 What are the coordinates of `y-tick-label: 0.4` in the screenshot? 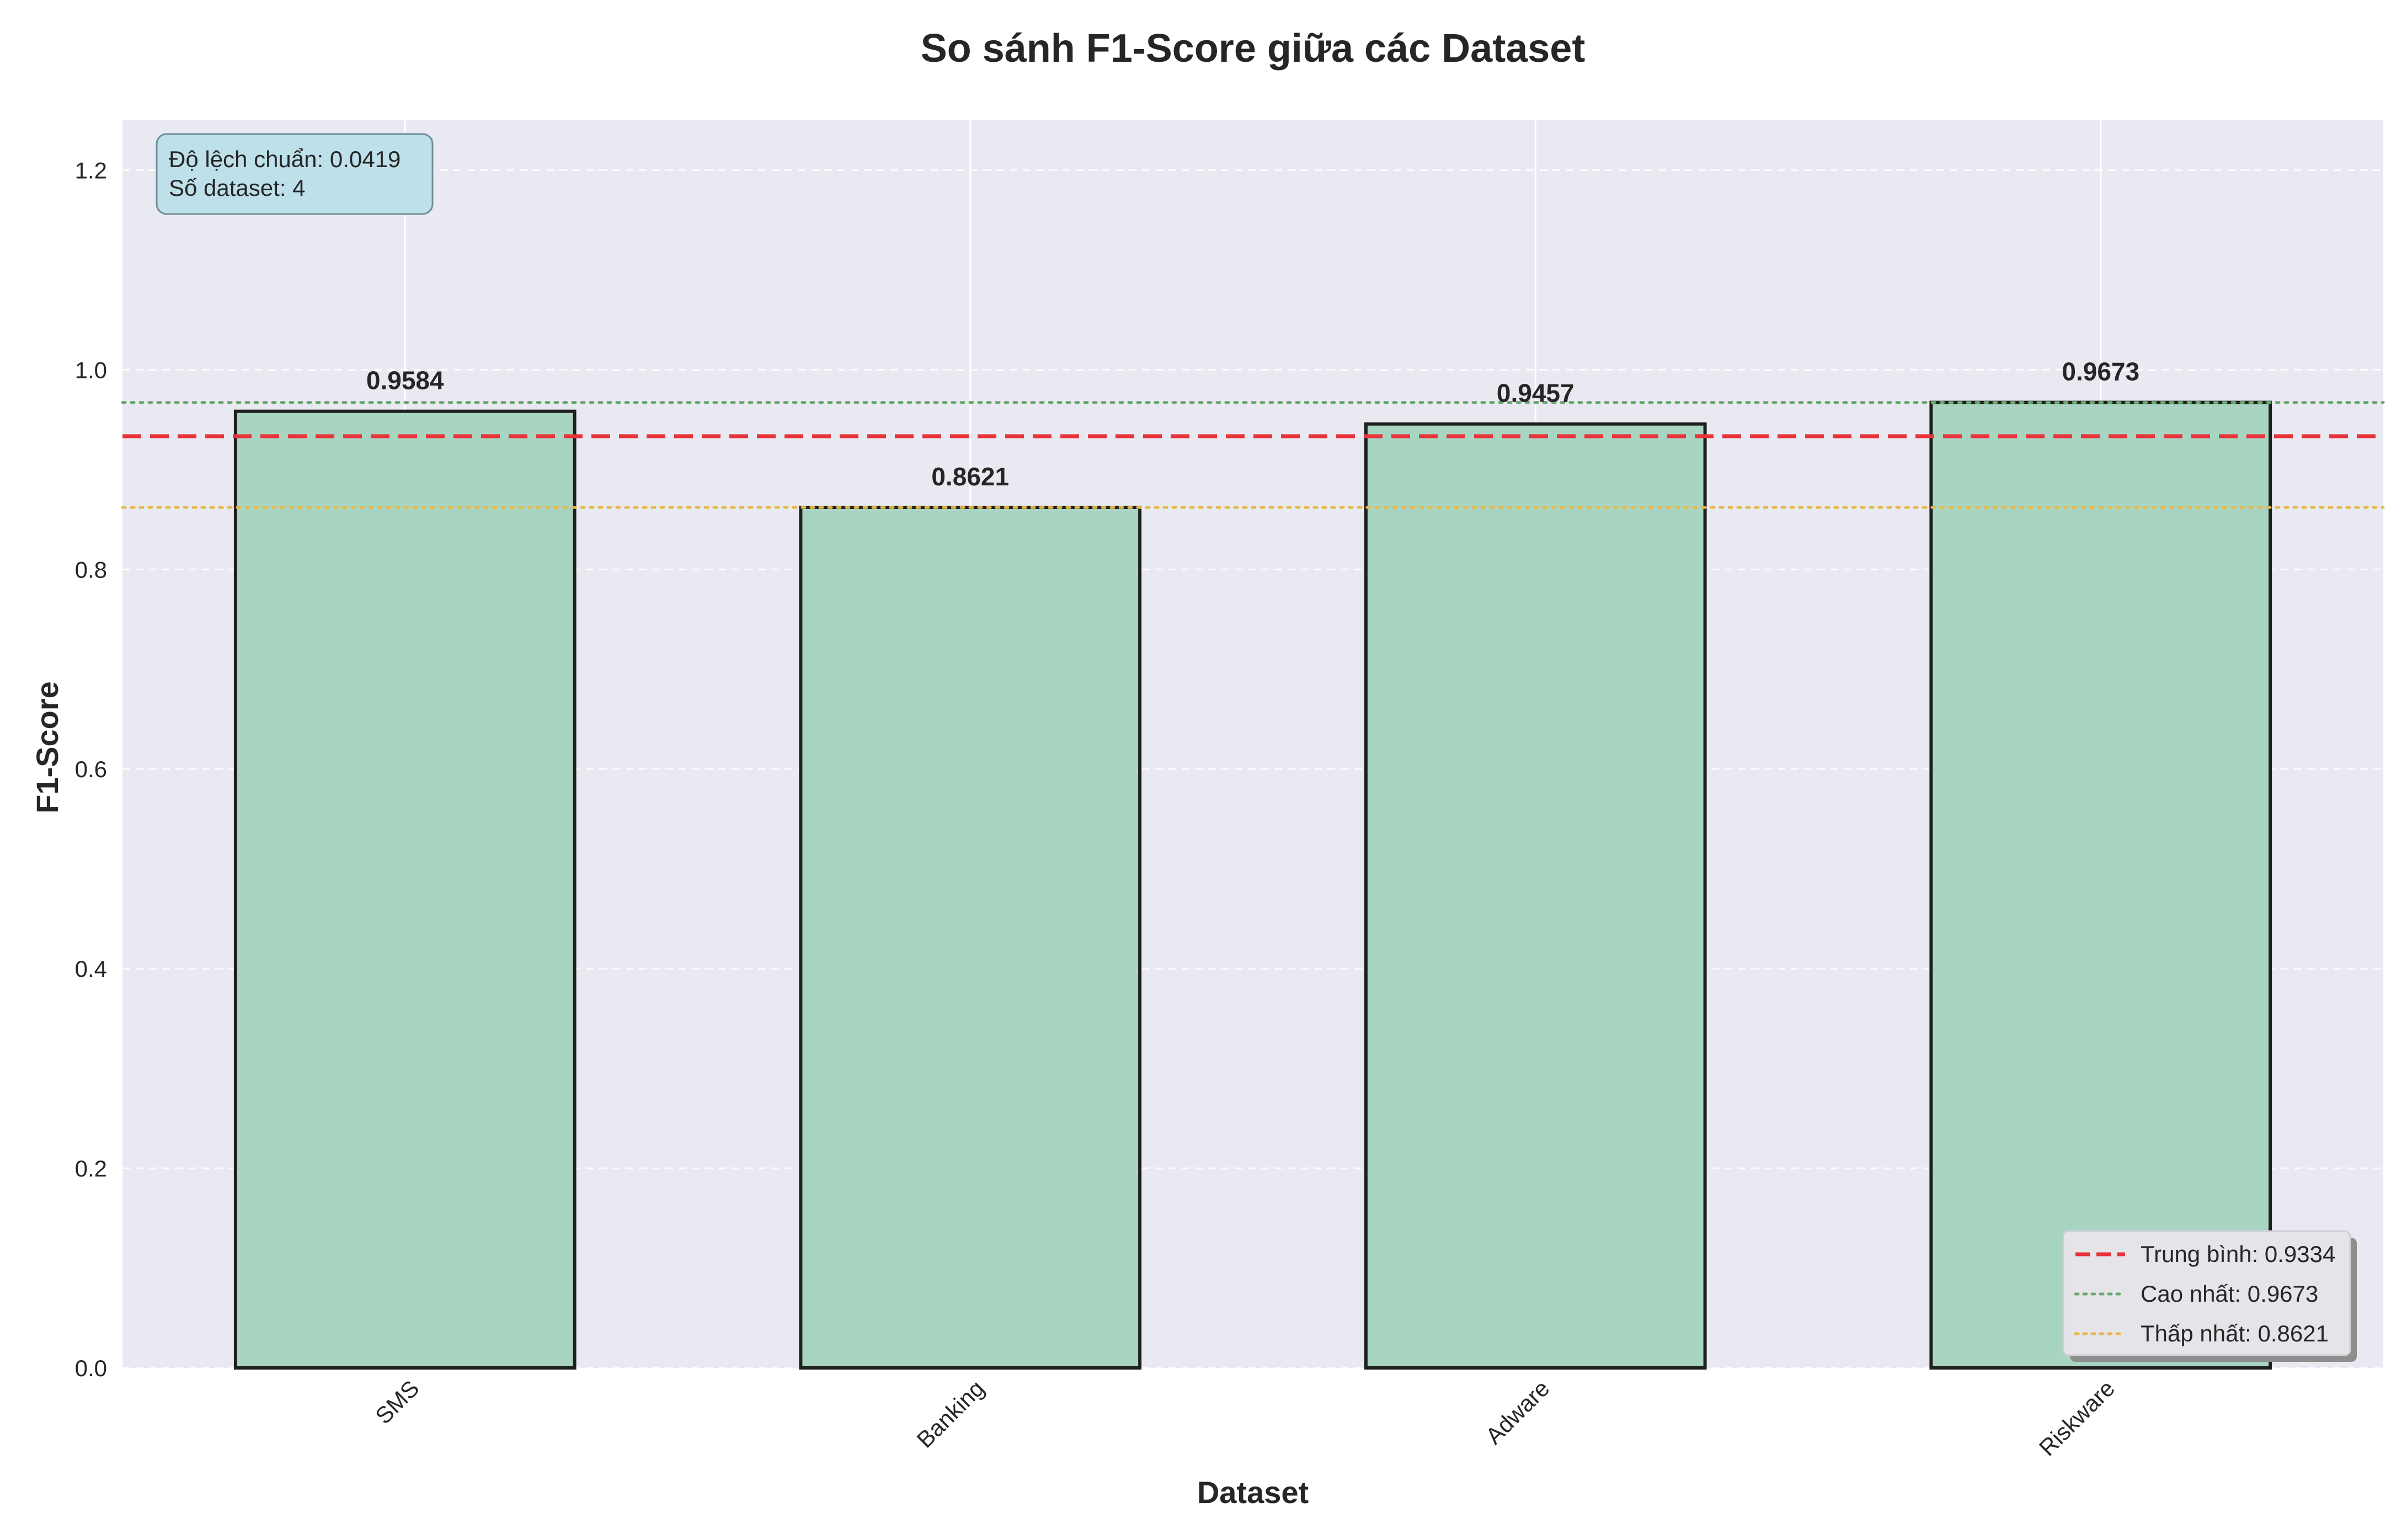 It's located at (91, 969).